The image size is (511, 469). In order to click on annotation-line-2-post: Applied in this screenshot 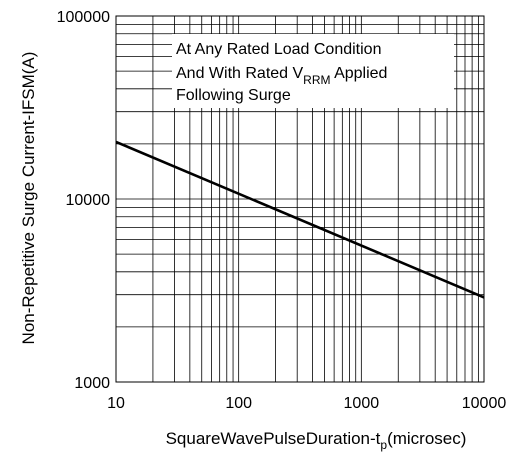, I will do `click(359, 73)`.